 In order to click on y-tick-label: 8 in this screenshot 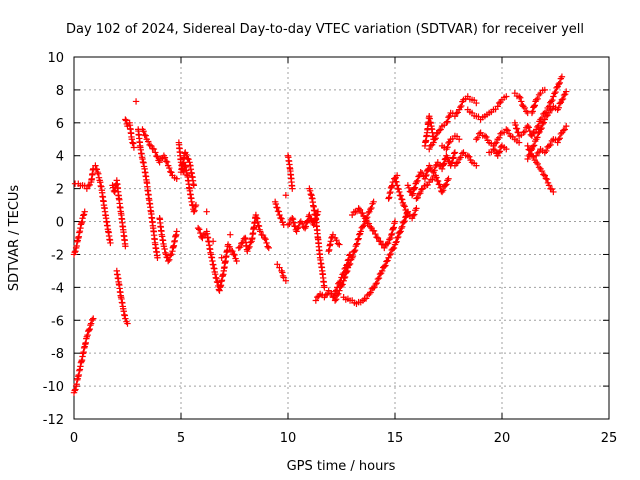, I will do `click(60, 91)`.